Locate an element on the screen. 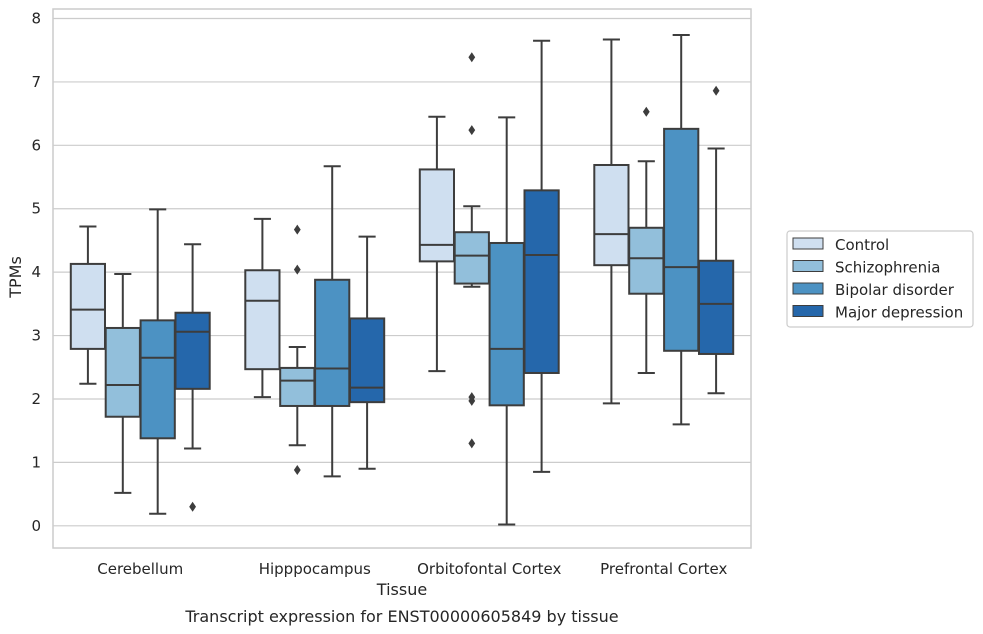 The image size is (983, 634). y-tick-label: 1 is located at coordinates (36, 462).